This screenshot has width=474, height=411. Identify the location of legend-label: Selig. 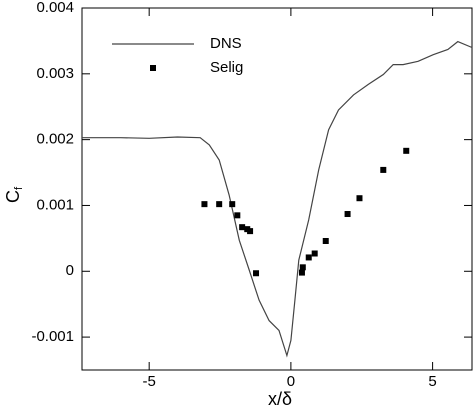
(226, 67).